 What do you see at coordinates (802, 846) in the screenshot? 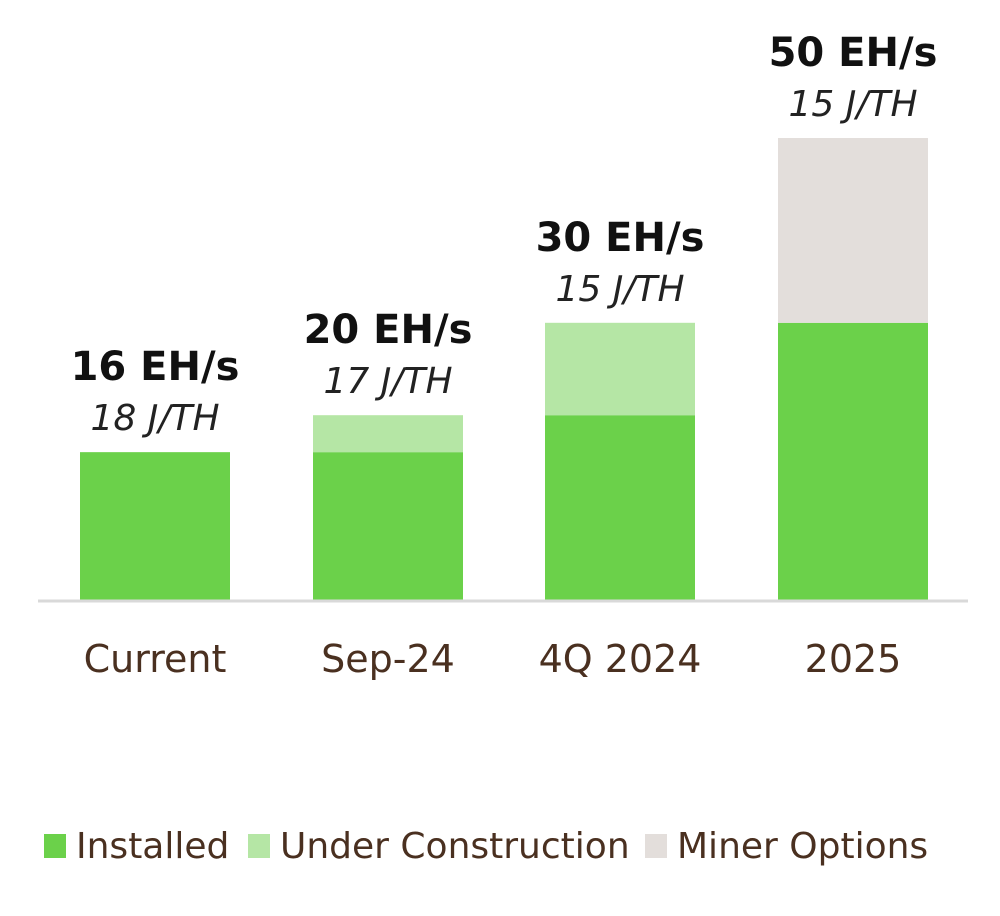
I see `legend-label-miner-options: Miner Options` at bounding box center [802, 846].